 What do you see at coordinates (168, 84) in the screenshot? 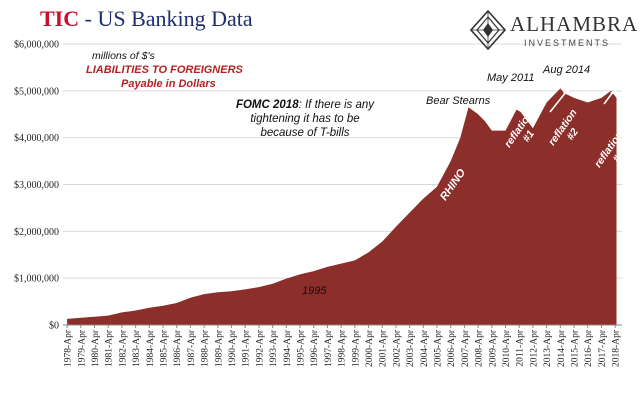
I see `series-subtitle: Payable in Dollars` at bounding box center [168, 84].